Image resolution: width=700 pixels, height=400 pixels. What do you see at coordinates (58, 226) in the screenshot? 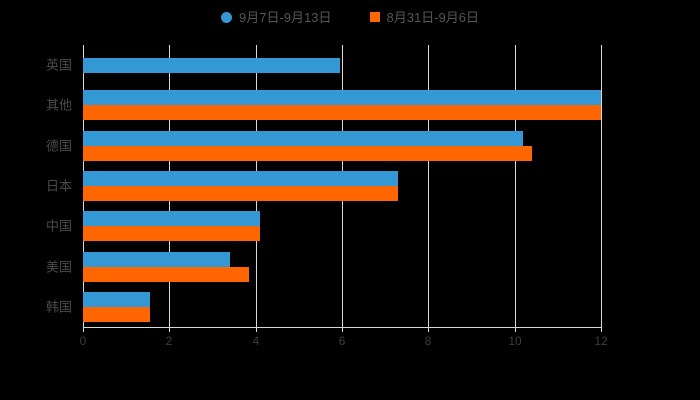
I see `y-axis-category-label: 中国` at bounding box center [58, 226].